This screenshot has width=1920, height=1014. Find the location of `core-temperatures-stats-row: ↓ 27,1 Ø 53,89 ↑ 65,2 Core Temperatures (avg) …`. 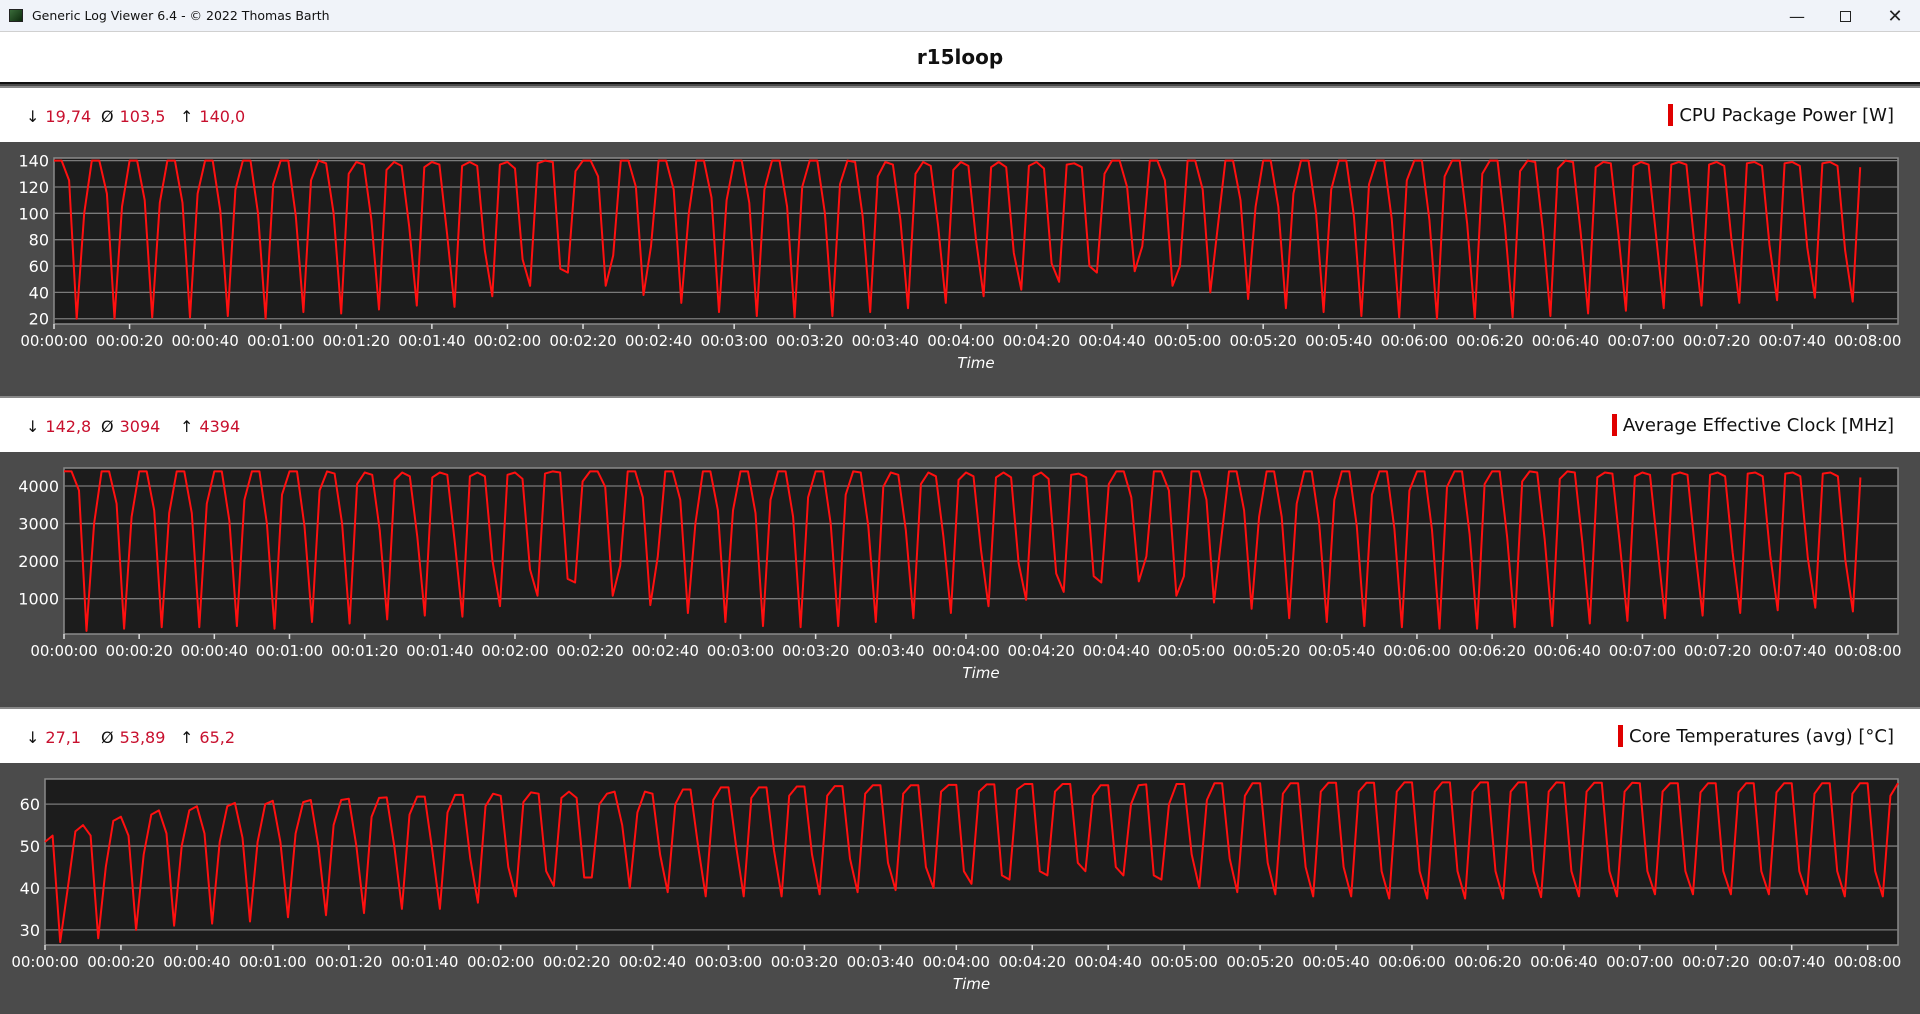

core-temperatures-stats-row: ↓ 27,1 Ø 53,89 ↑ 65,2 Core Temperatures (avg) … is located at coordinates (960, 736).